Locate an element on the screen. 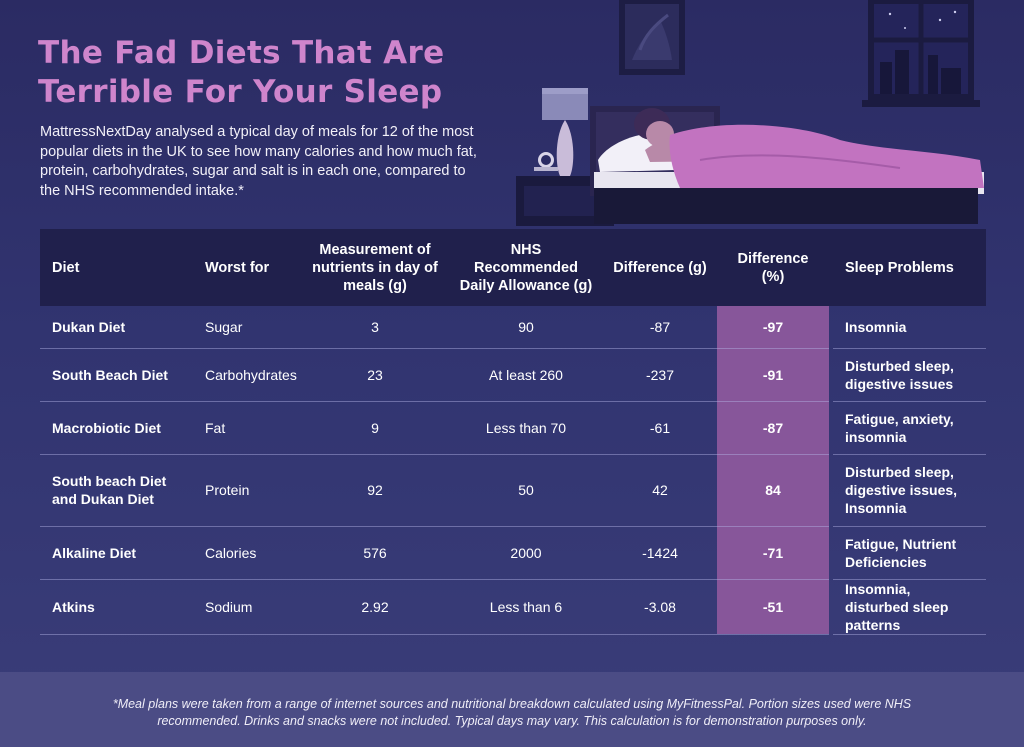  cell-worst-for: Calories is located at coordinates (247, 553).